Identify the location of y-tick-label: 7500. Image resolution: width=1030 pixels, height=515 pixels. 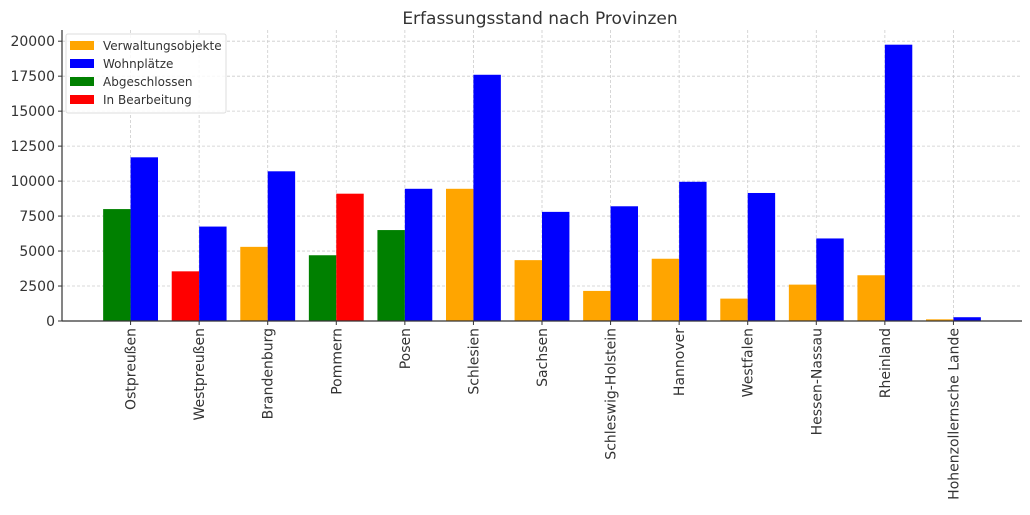
(37, 217).